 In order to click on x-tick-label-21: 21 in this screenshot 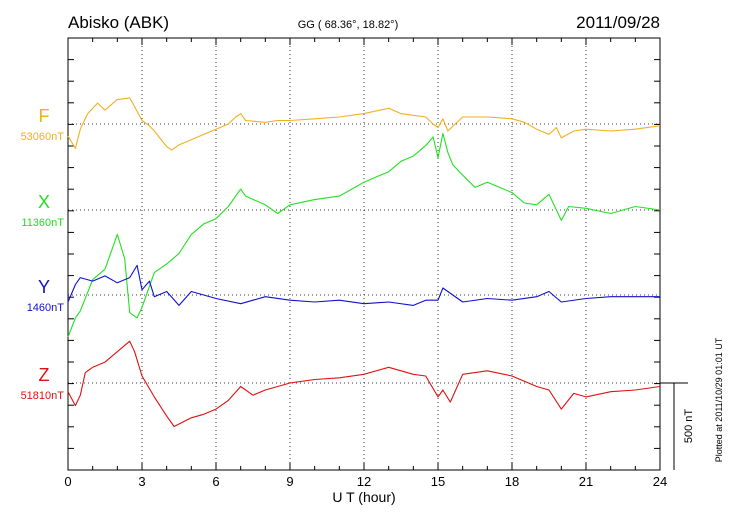, I will do `click(586, 481)`.